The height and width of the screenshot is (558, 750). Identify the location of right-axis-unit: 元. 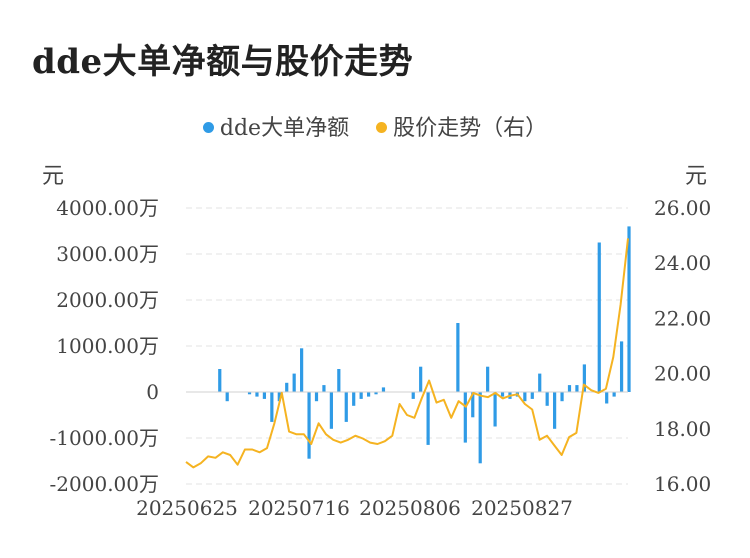
(696, 176).